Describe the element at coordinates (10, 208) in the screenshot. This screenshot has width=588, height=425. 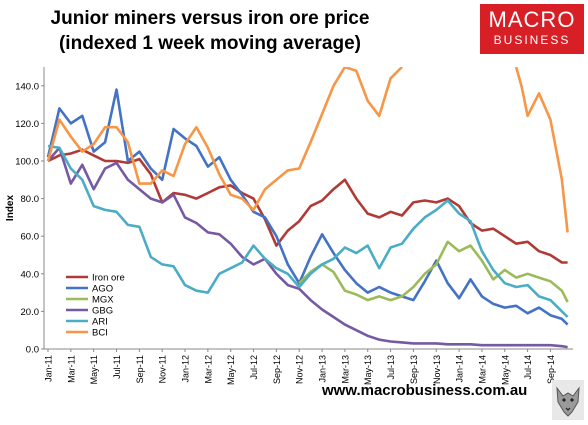
I see `y-axis-title: Index` at that location.